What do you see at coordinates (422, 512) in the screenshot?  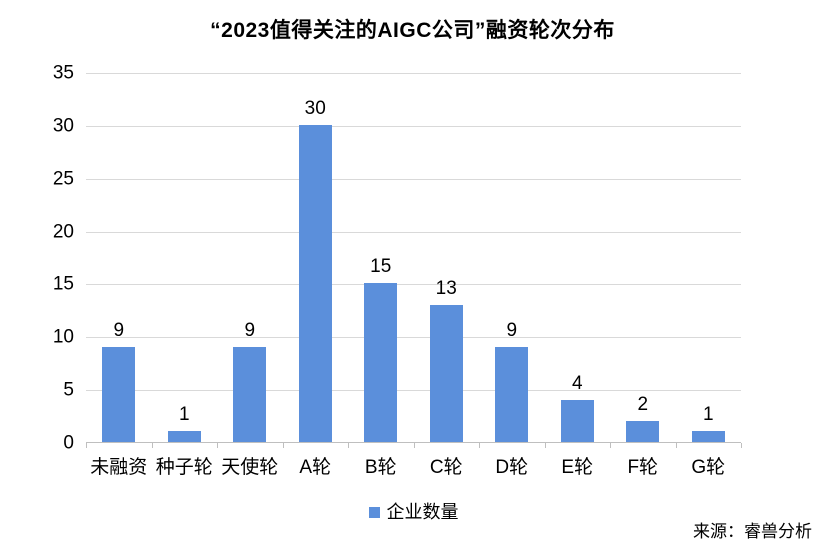 I see `legend-label: 企业数量` at bounding box center [422, 512].